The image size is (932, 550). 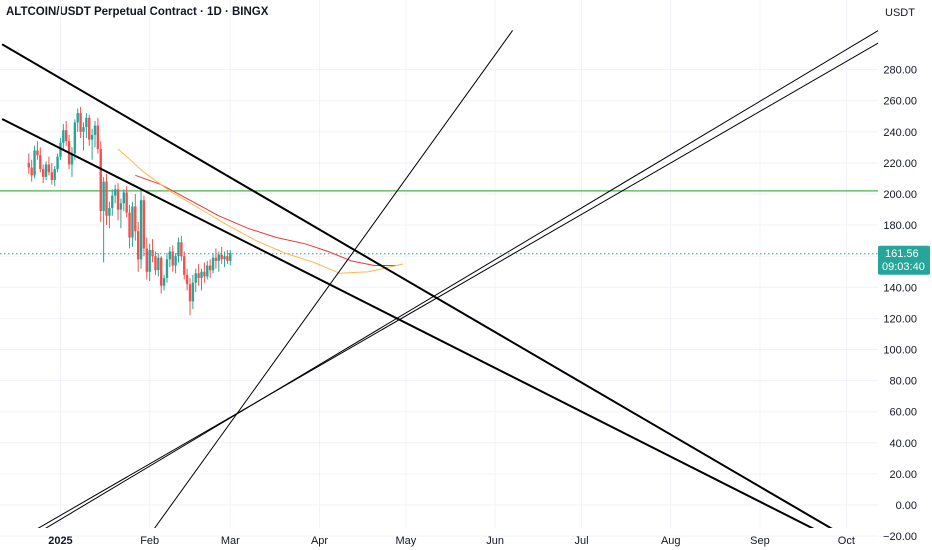 I want to click on time-axis: 2025 Feb Mar Apr May Jun Jul Aug Sep Oct, so click(x=451, y=541).